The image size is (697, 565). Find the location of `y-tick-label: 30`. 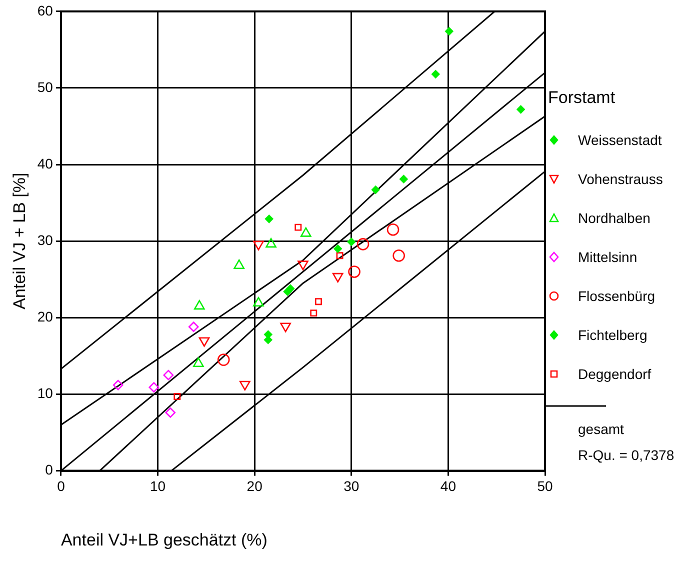

y-tick-label: 30 is located at coordinates (45, 240).